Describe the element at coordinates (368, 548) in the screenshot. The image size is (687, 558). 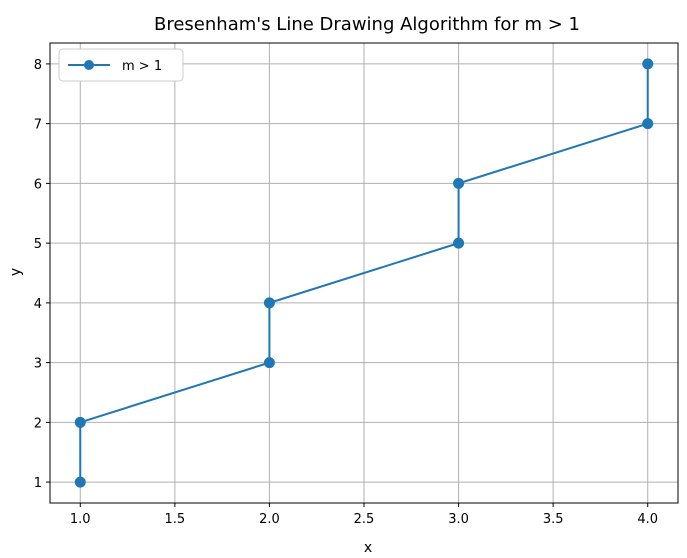
I see `x-axis-label: x` at that location.